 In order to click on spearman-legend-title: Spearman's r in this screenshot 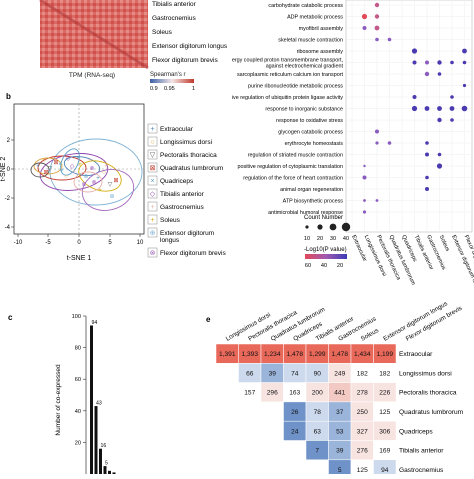, I will do `click(168, 75)`.